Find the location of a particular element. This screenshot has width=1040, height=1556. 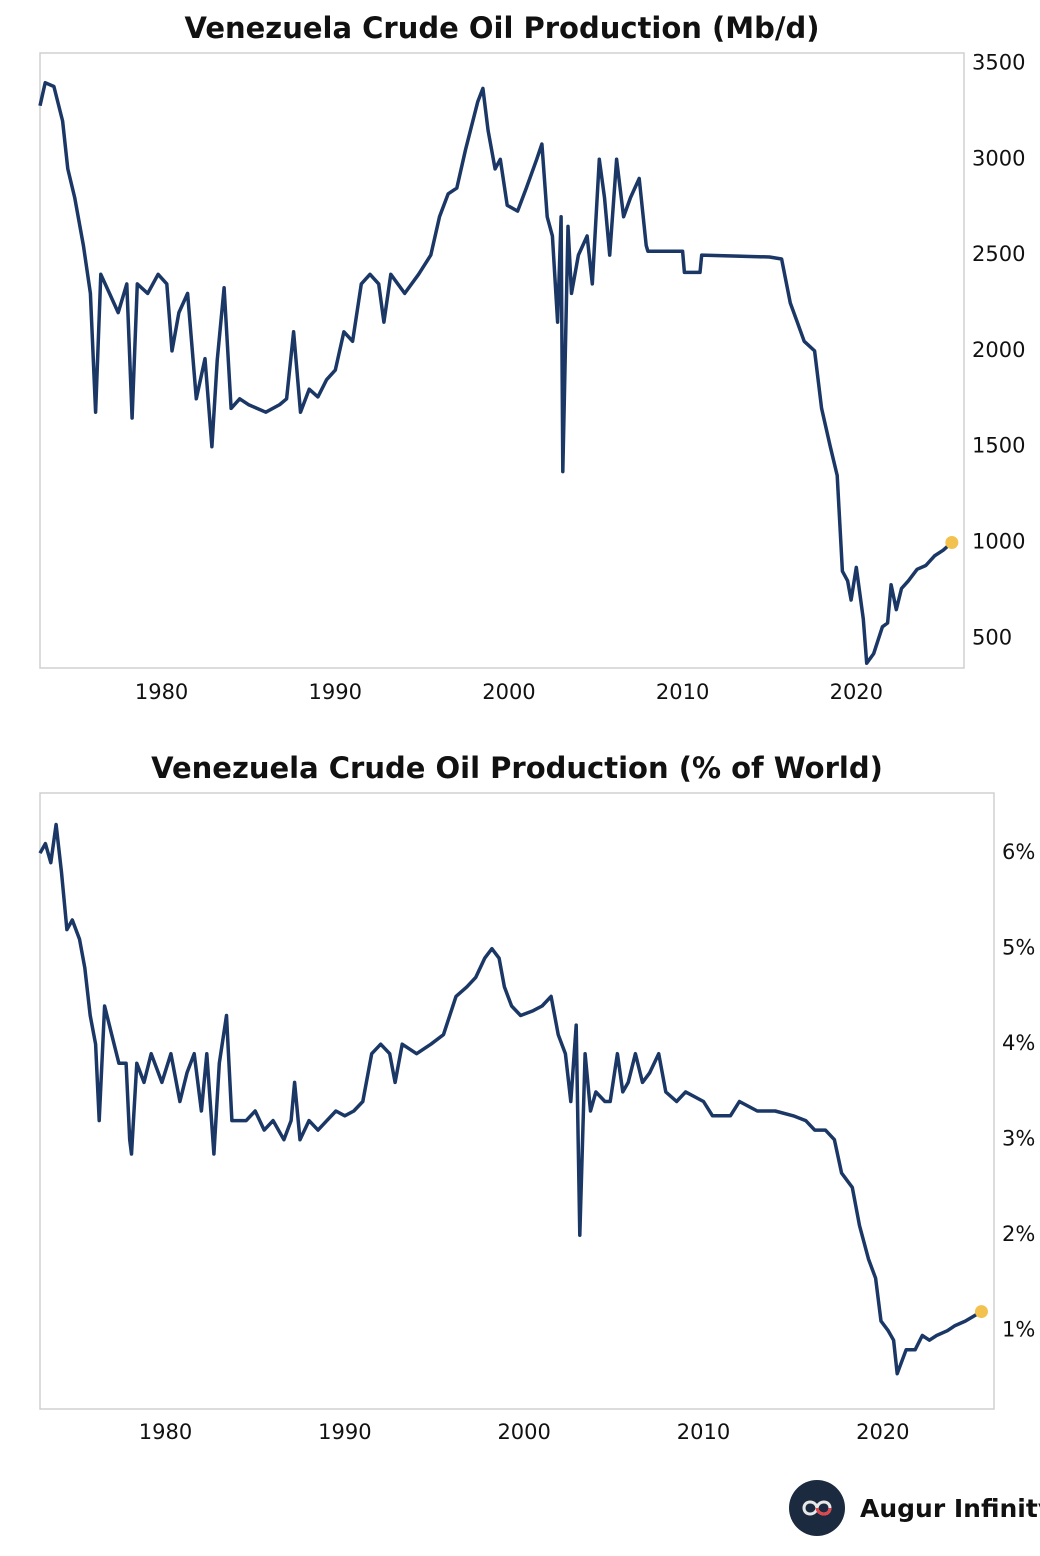

y-tick-label: 6% is located at coordinates (1018, 852).